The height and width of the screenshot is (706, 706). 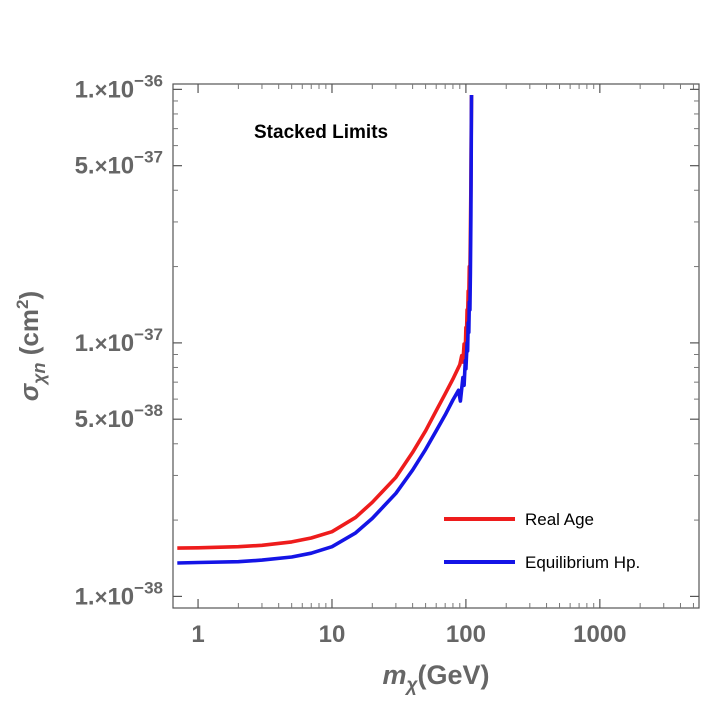 I want to click on x-axis-title-main: m, so click(x=394, y=675).